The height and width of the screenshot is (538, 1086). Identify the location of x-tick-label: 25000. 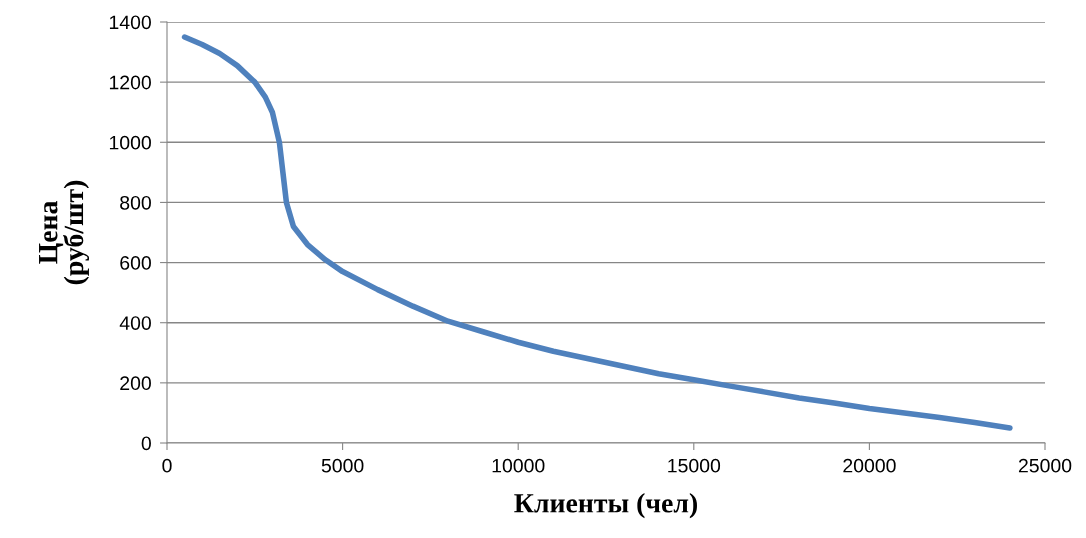
(1045, 465).